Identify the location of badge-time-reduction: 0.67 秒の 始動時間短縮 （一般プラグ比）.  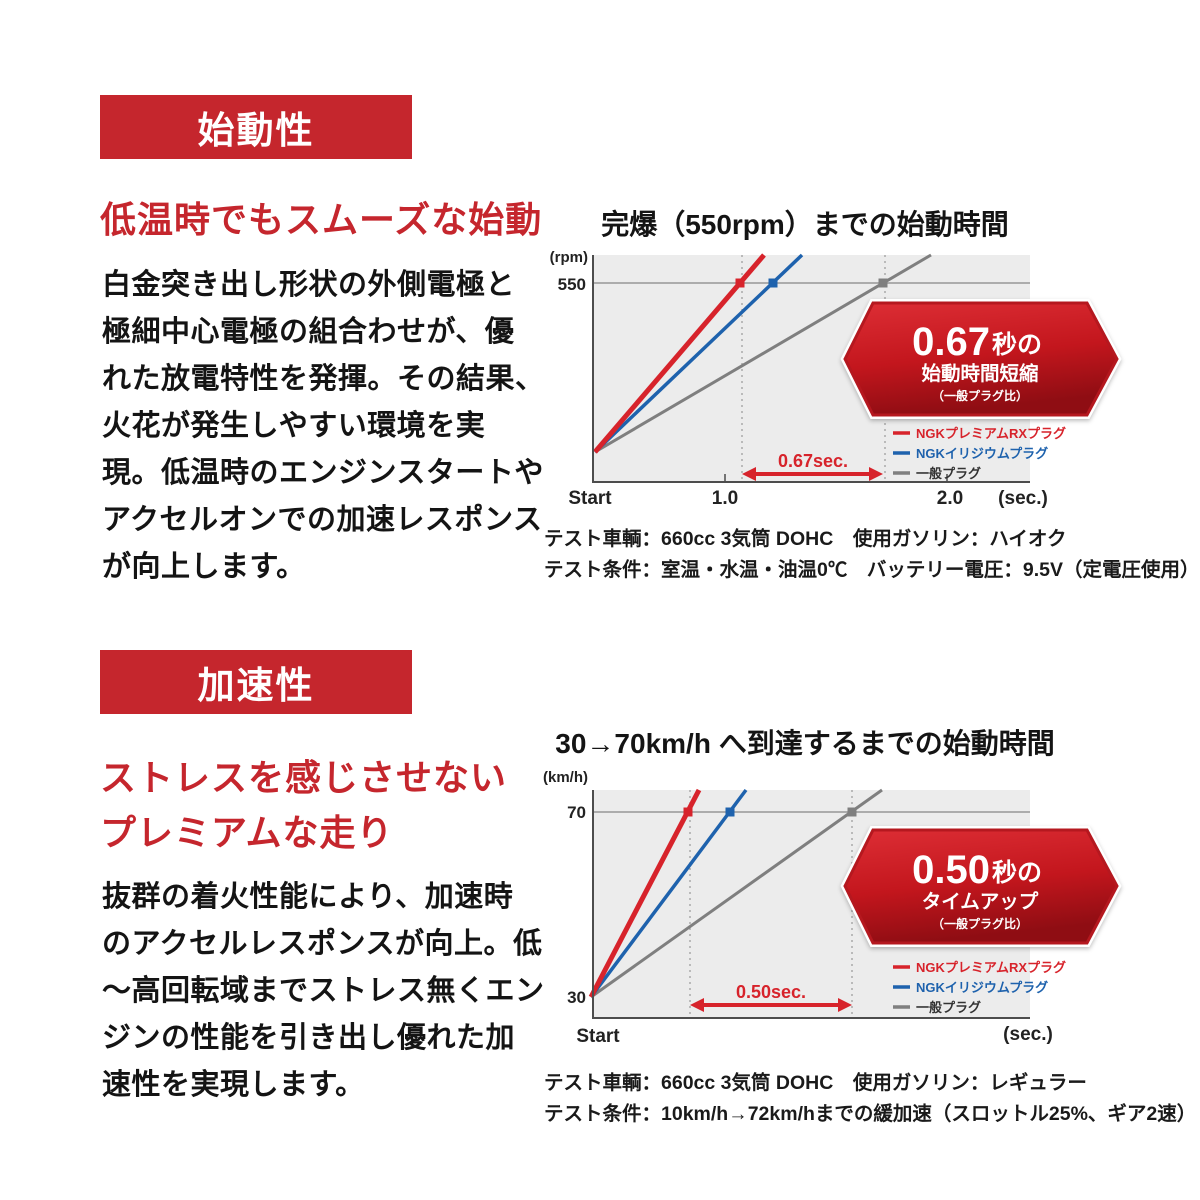
(981, 359).